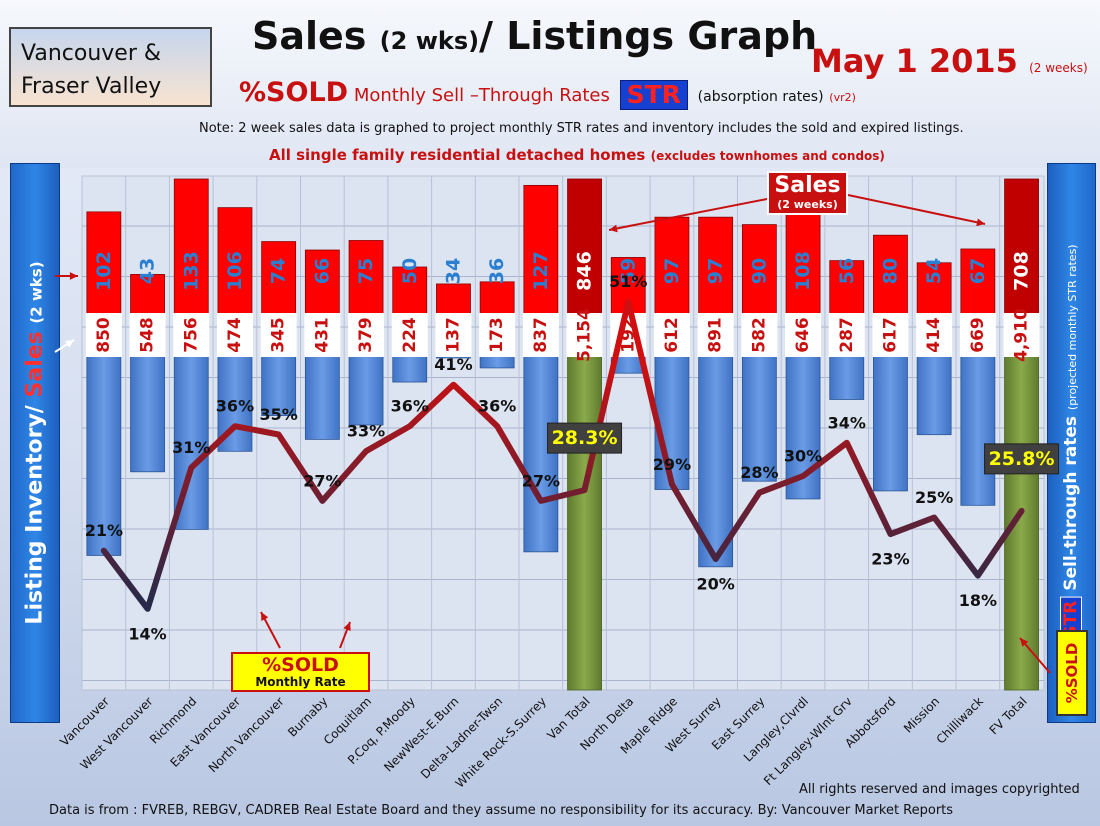  I want to click on sales-value-label: 90, so click(759, 271).